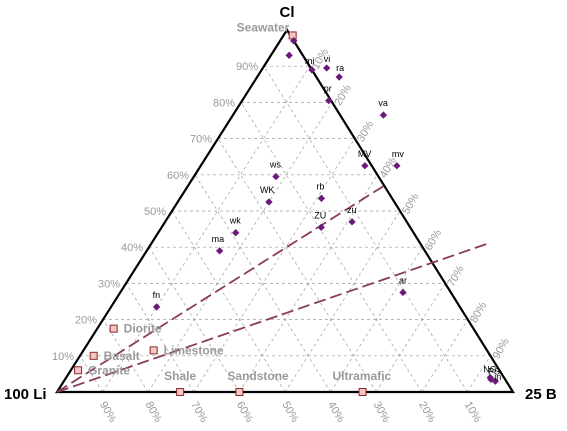 This screenshot has width=567, height=431. Describe the element at coordinates (398, 154) in the screenshot. I see `sample-label: mv` at that location.